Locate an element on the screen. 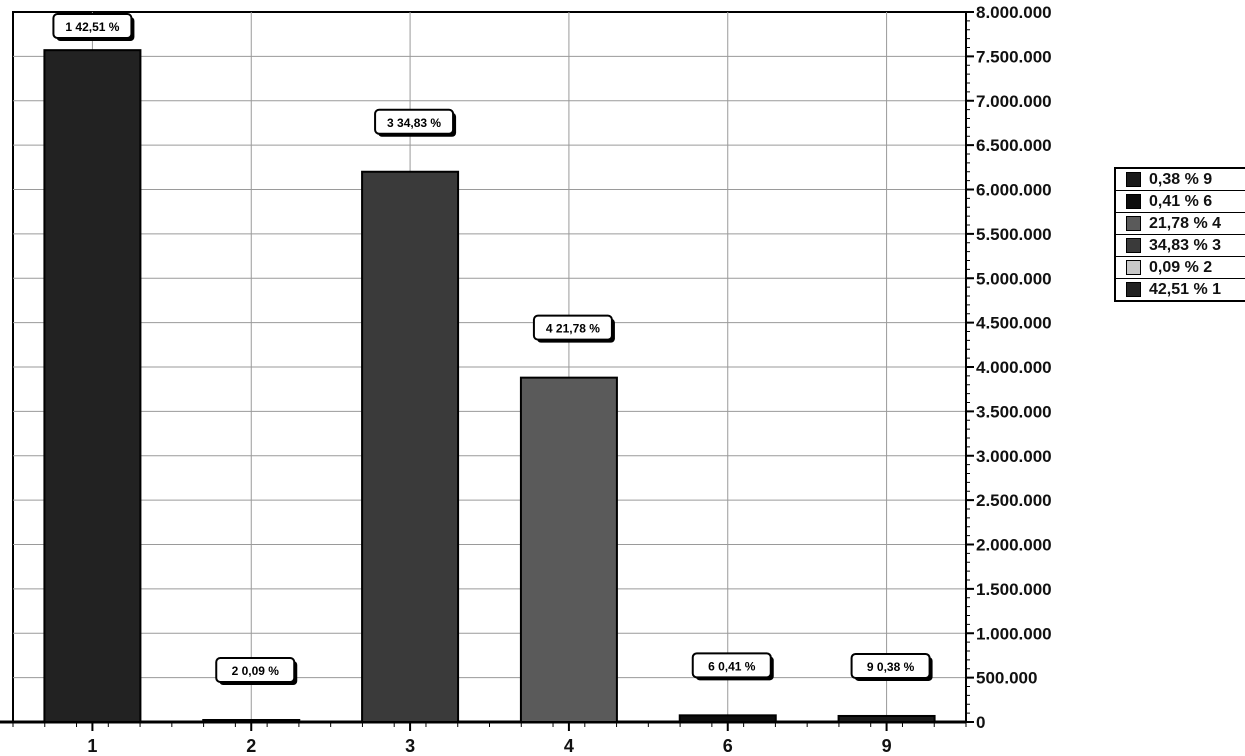 Image resolution: width=1245 pixels, height=756 pixels. y-tick-label: 4.500.000 is located at coordinates (1014, 323).